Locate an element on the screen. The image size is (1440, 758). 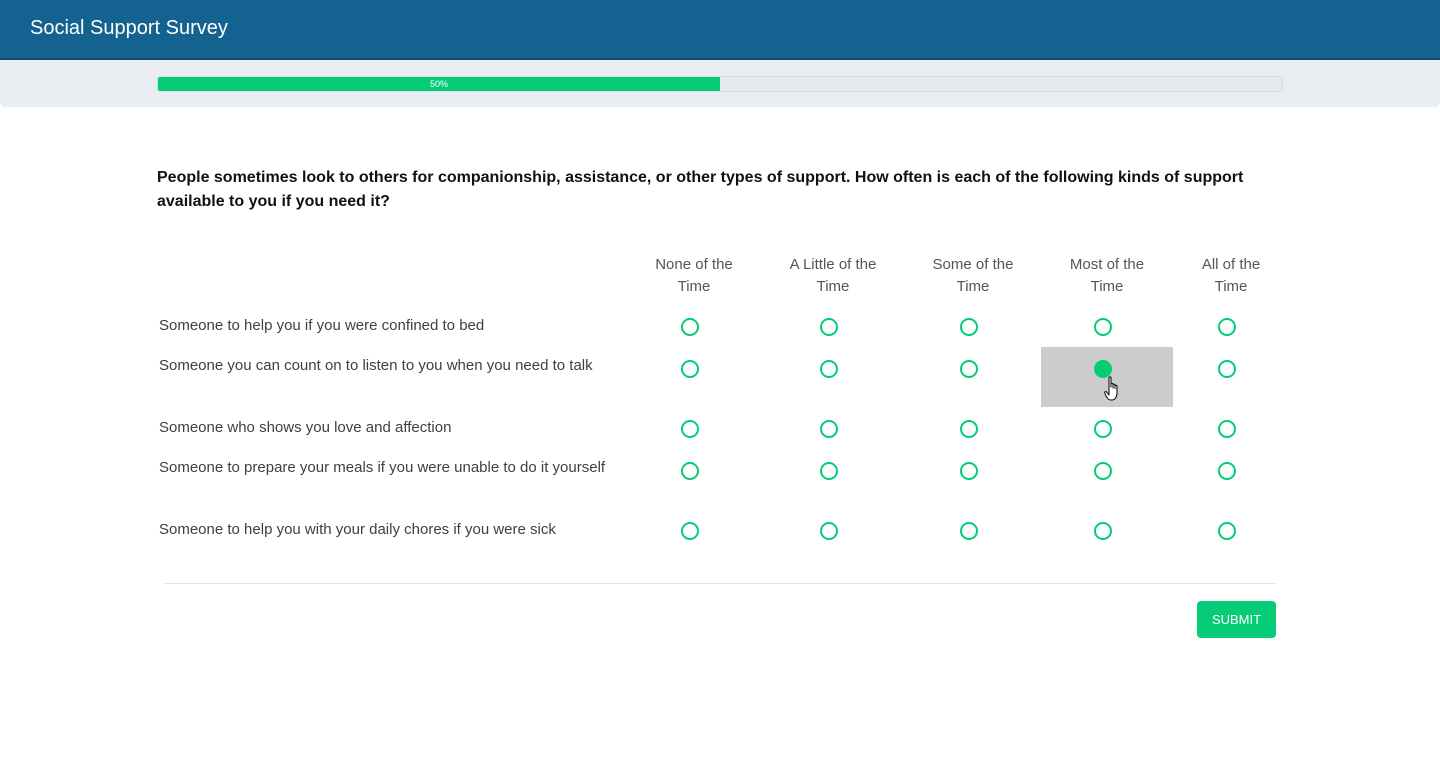
progress-label: 50% is located at coordinates (438, 84).